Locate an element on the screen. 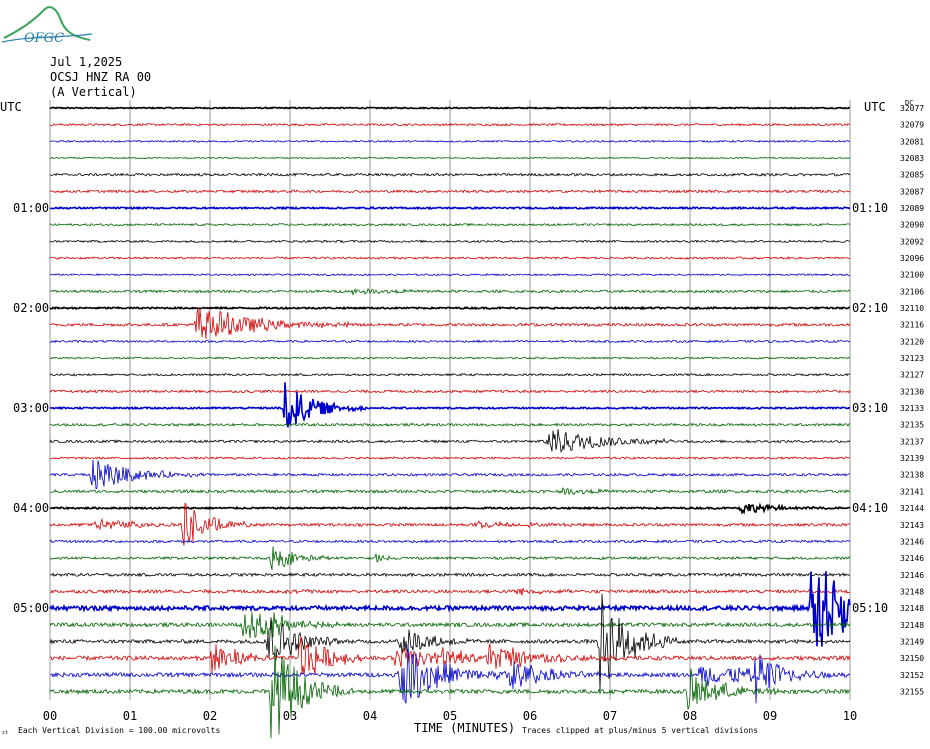 Image resolution: width=930 pixels, height=749 pixels. right-time-label: 03:10 is located at coordinates (870, 408).